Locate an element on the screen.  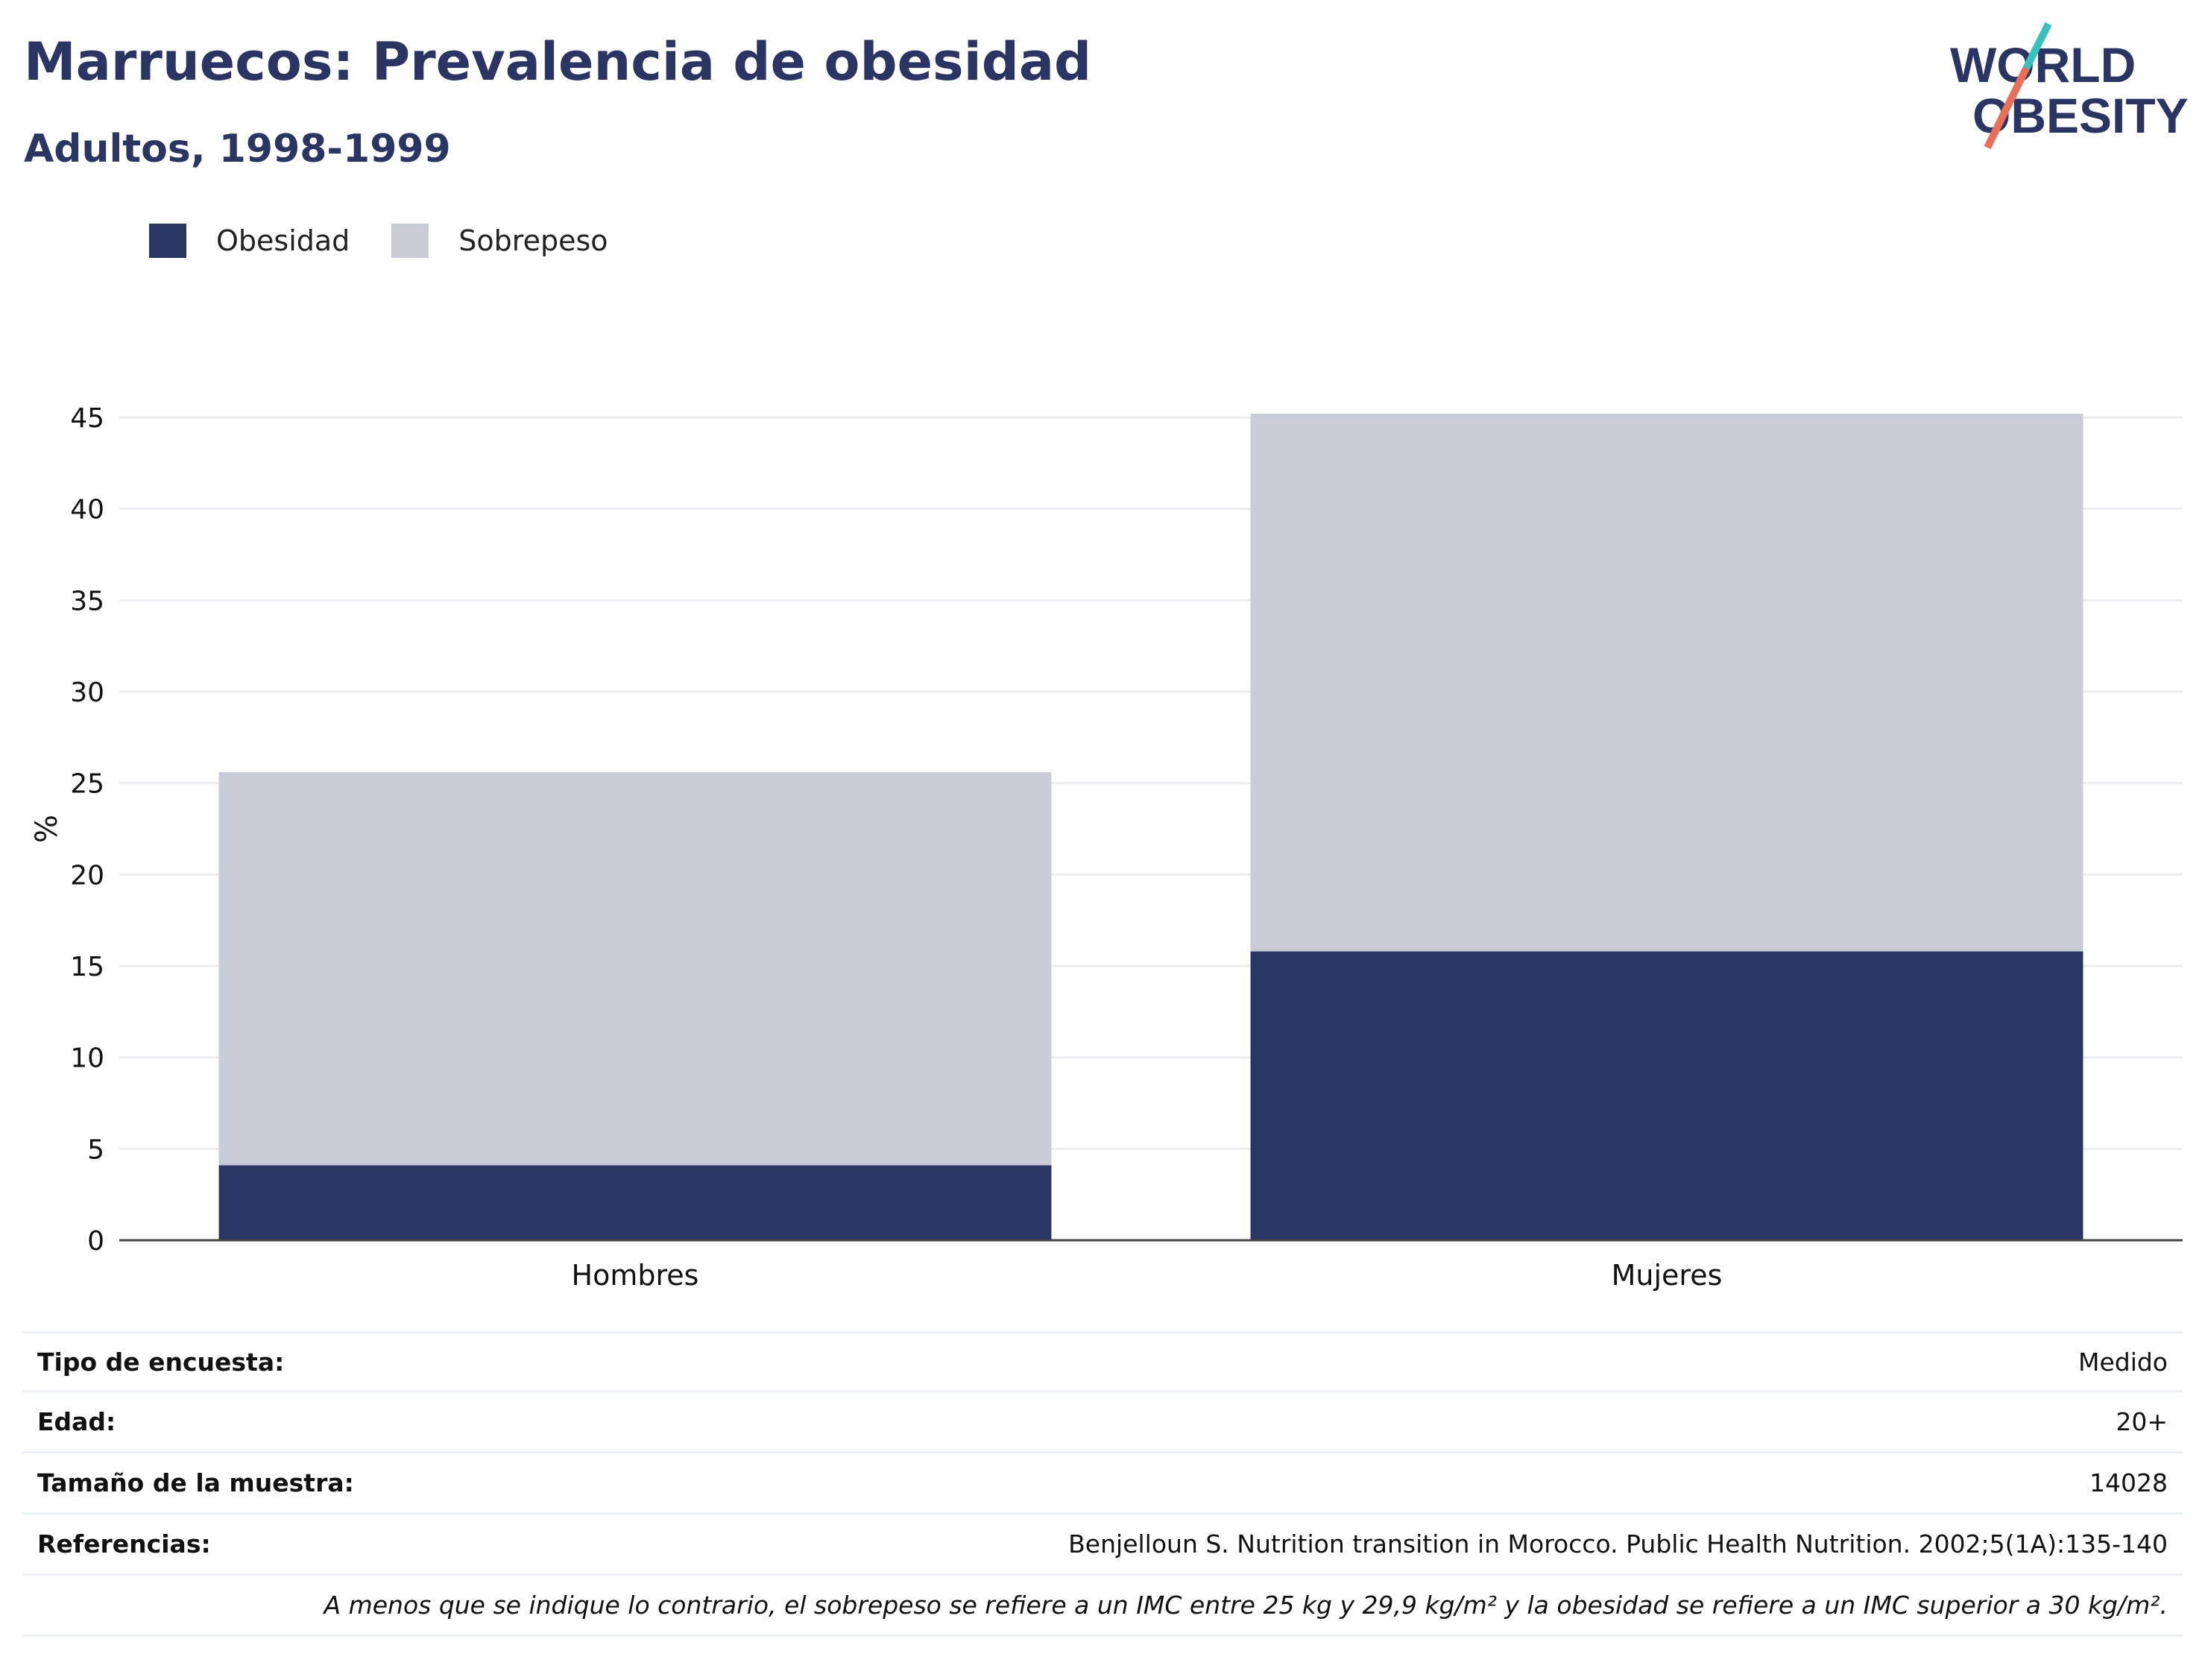
info-row-survey-type: Tipo de encuesta: Medido is located at coordinates (1102, 1361).